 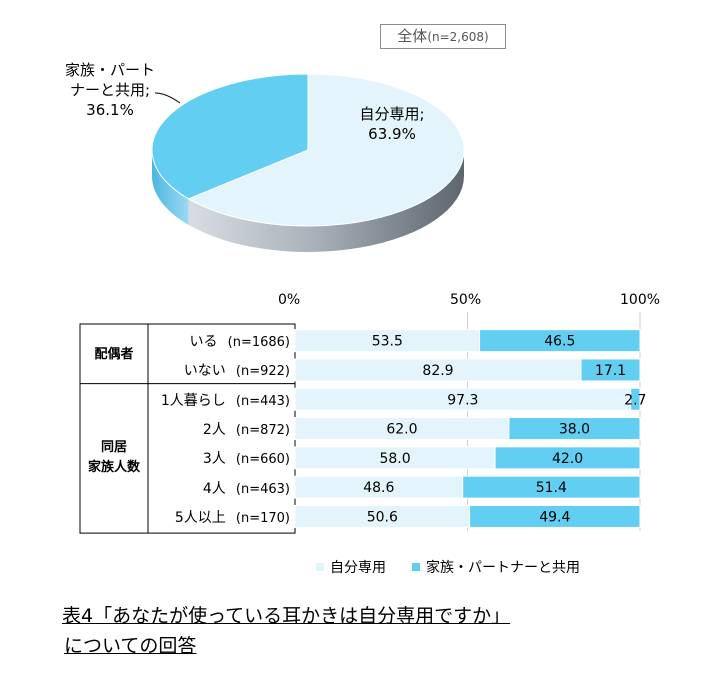 I want to click on caption-line-1: 表4「あなたが使っている耳かきは自分専用ですか」, so click(x=286, y=616).